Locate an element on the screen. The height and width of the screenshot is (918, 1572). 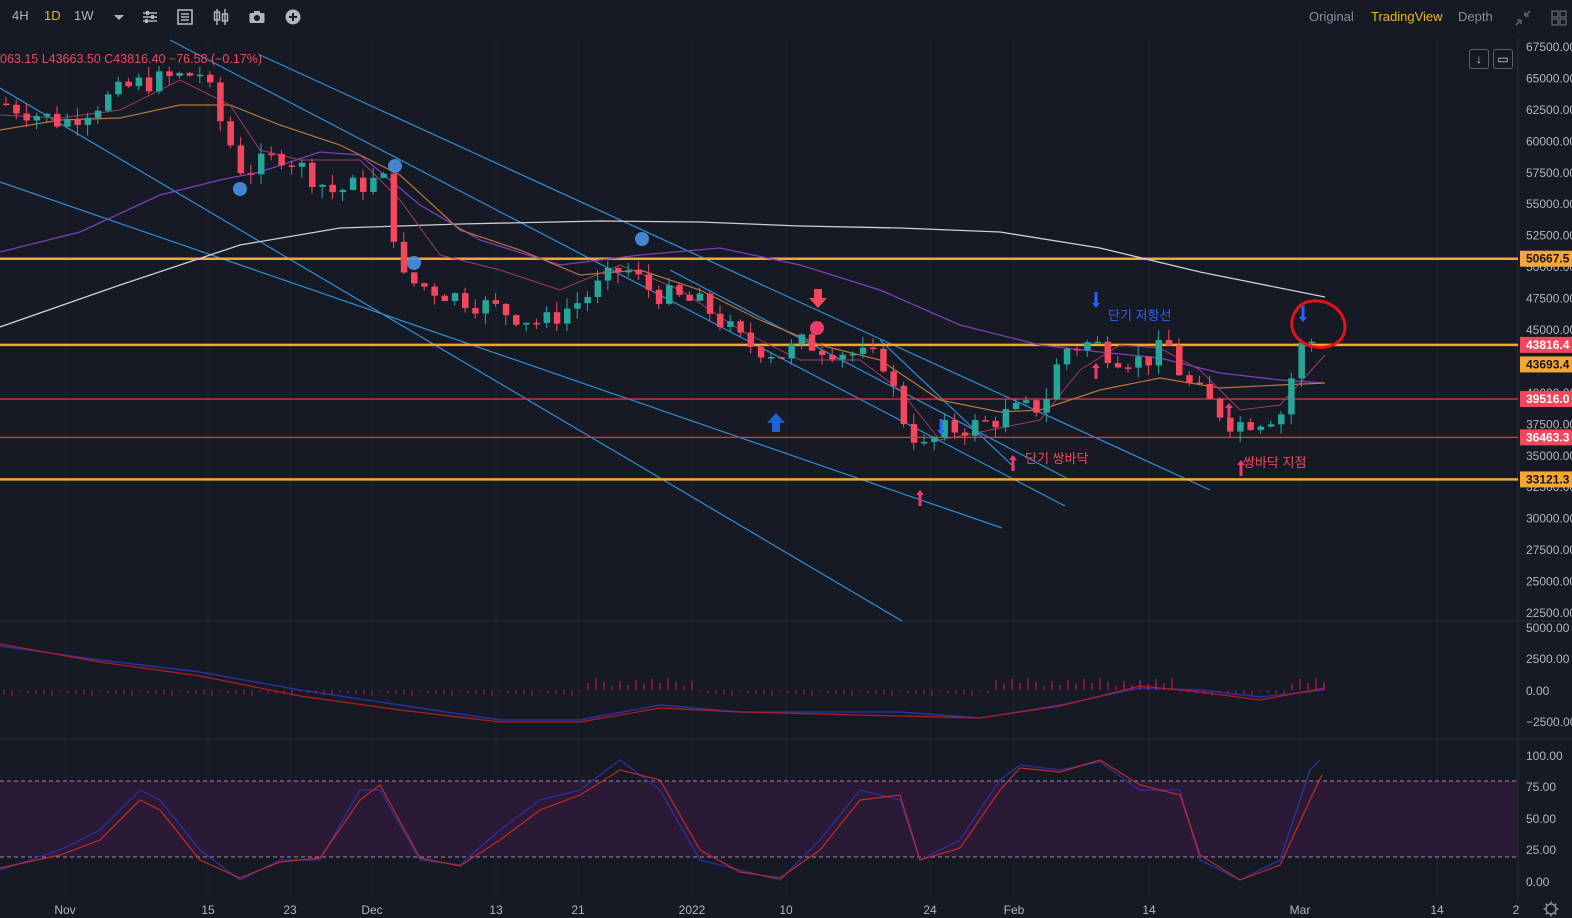
time-axis-label: 15 is located at coordinates (208, 910).